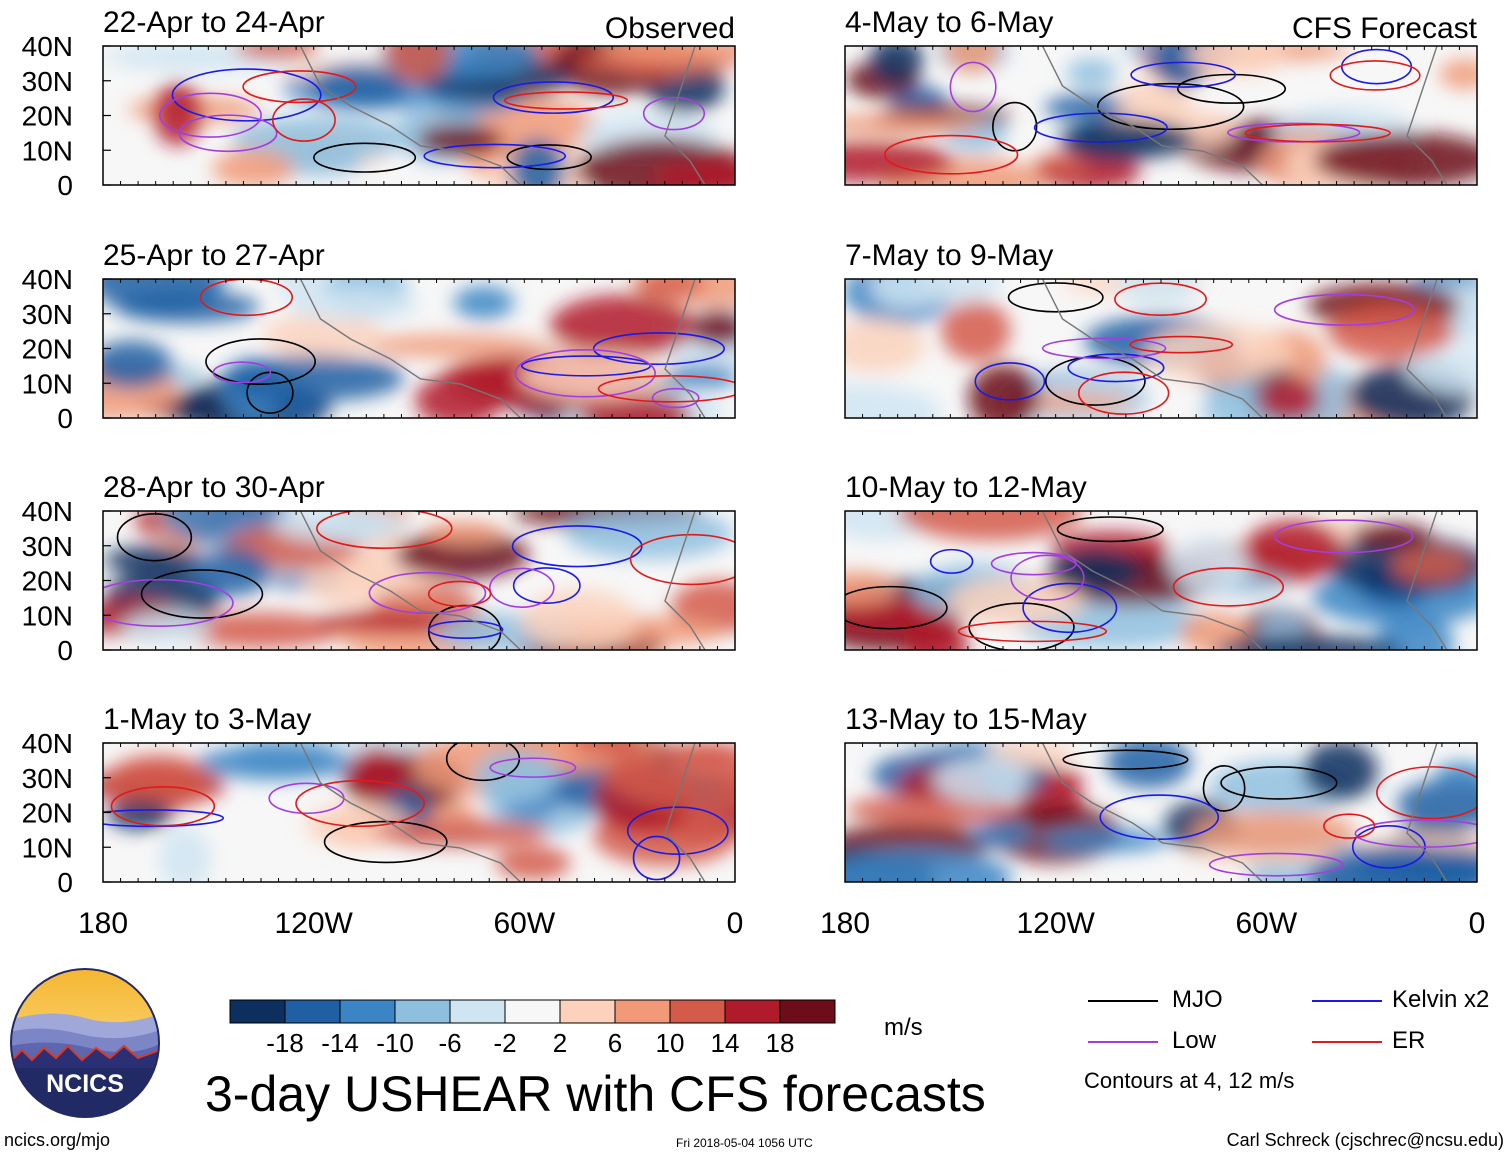 Image resolution: width=1510 pixels, height=1157 pixels. Describe the element at coordinates (670, 28) in the screenshot. I see `column-header: Observed` at that location.